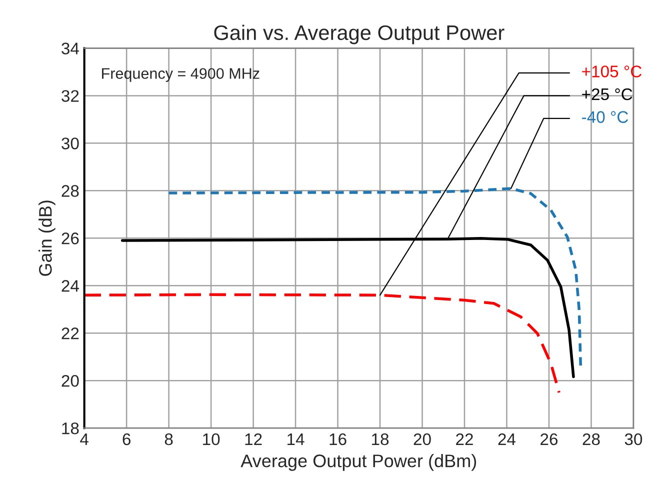  What do you see at coordinates (253, 439) in the screenshot?
I see `x-tick-label: 12` at bounding box center [253, 439].